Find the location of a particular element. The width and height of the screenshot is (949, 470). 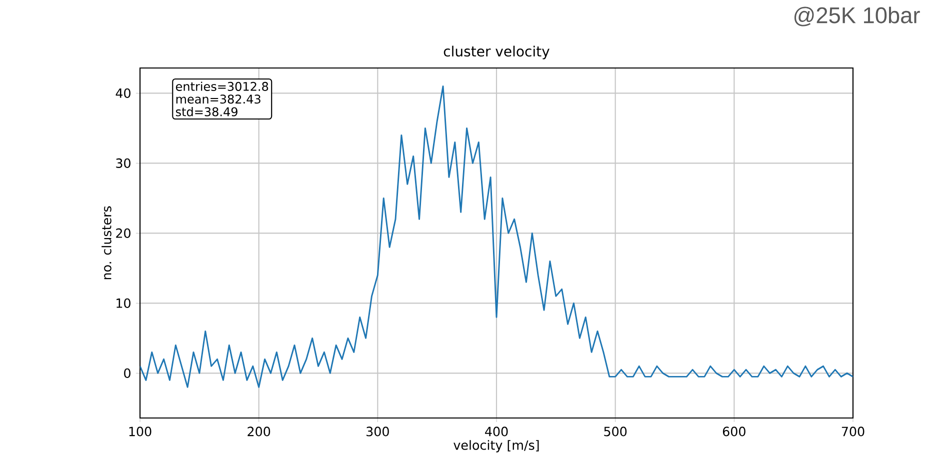

text: @25K 10bar is located at coordinates (857, 16).